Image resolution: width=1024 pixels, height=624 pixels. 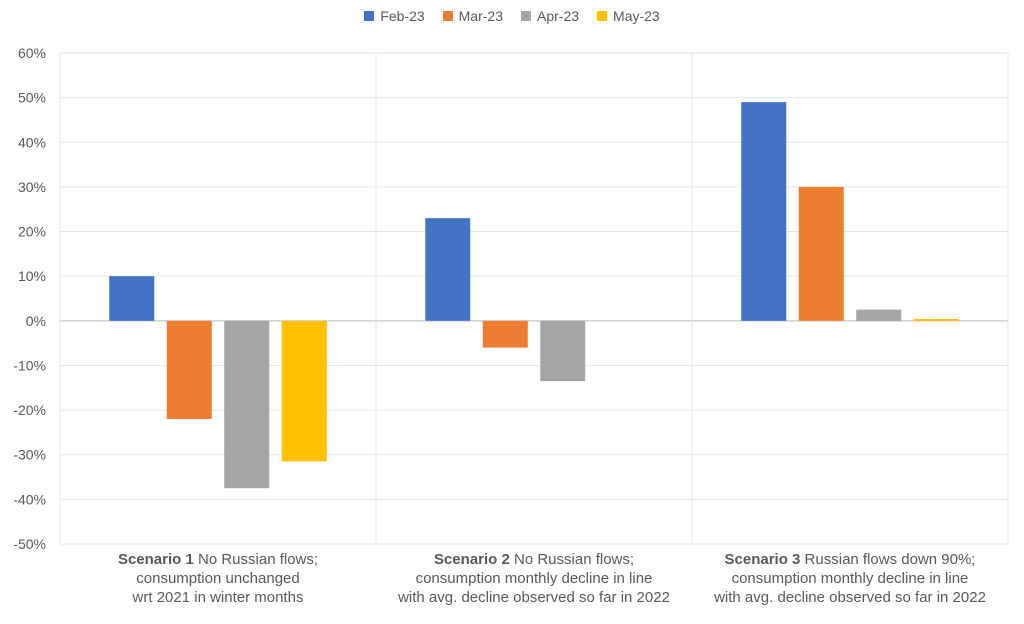 What do you see at coordinates (821, 253) in the screenshot?
I see `bar-mar-23-cat3` at bounding box center [821, 253].